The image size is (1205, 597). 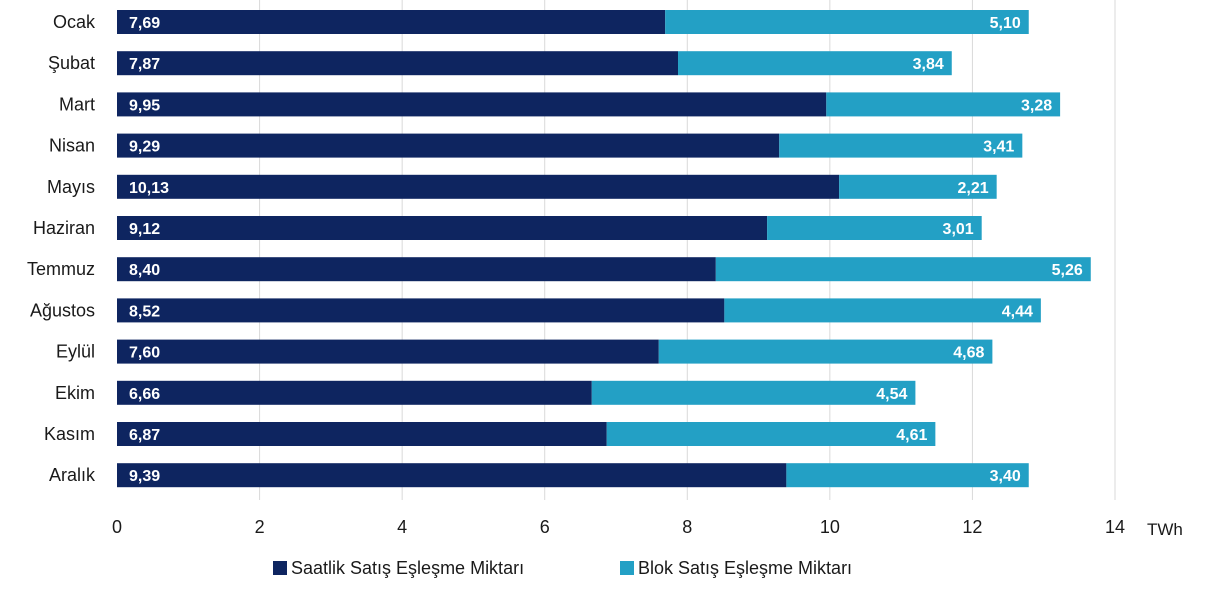 I want to click on x-tick-label: 0, so click(x=117, y=527).